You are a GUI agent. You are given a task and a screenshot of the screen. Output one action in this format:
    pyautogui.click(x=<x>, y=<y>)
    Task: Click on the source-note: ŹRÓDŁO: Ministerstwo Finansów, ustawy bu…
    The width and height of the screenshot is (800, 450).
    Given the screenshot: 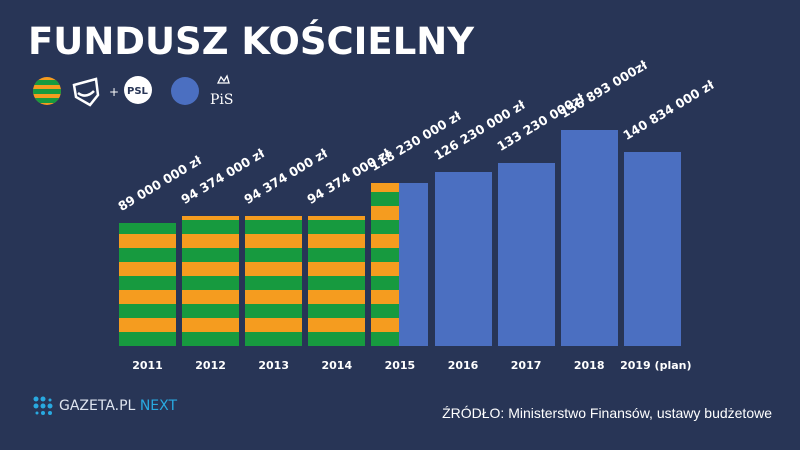 What is the action you would take?
    pyautogui.click(x=607, y=413)
    